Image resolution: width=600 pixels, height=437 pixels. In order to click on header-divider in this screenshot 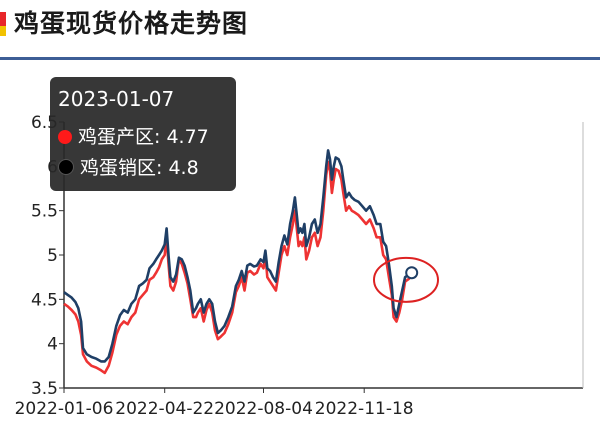, I will do `click(300, 58)`.